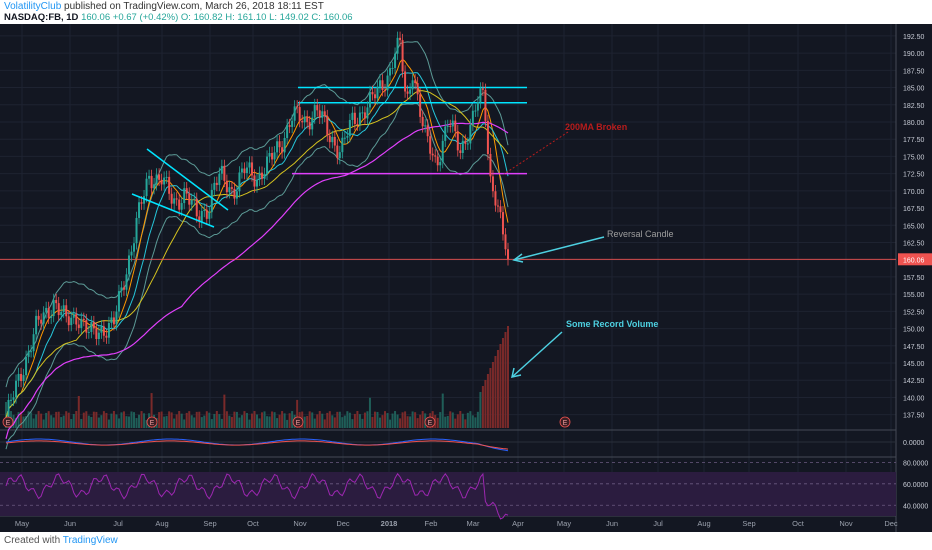  What do you see at coordinates (257, 496) in the screenshot?
I see `rsi-line` at bounding box center [257, 496].